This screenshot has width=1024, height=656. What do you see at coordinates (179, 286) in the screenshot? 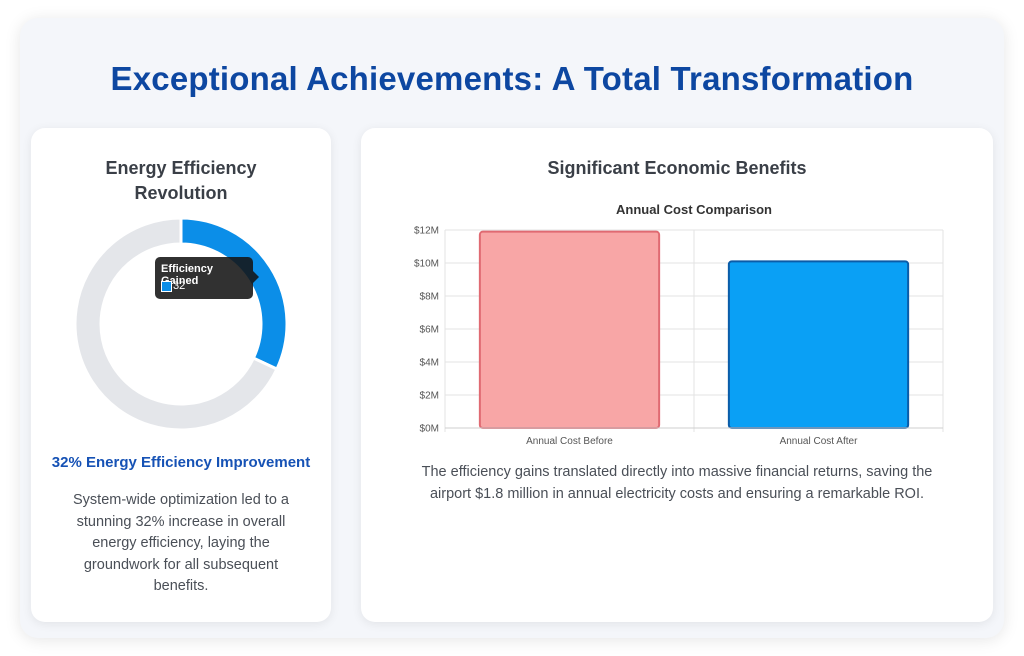
I see `tooltip-value: 32` at bounding box center [179, 286].